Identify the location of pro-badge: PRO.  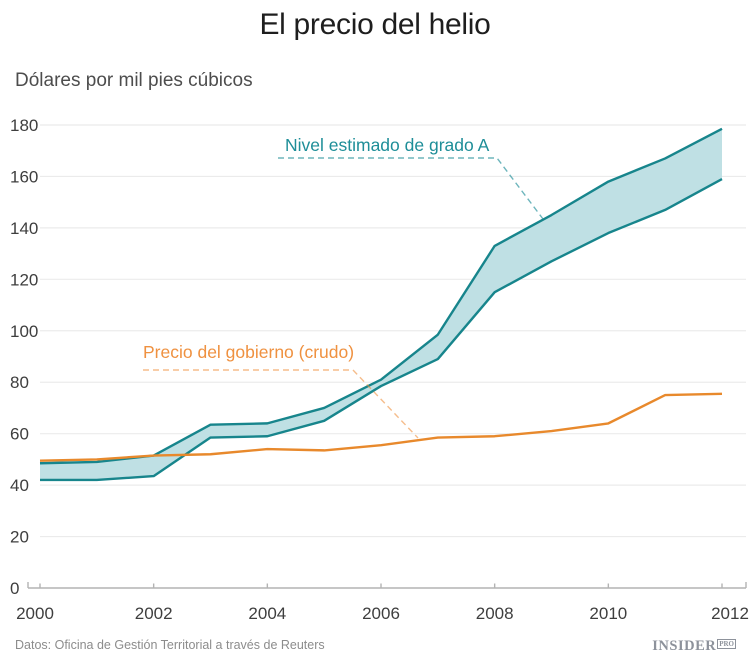
(726, 644).